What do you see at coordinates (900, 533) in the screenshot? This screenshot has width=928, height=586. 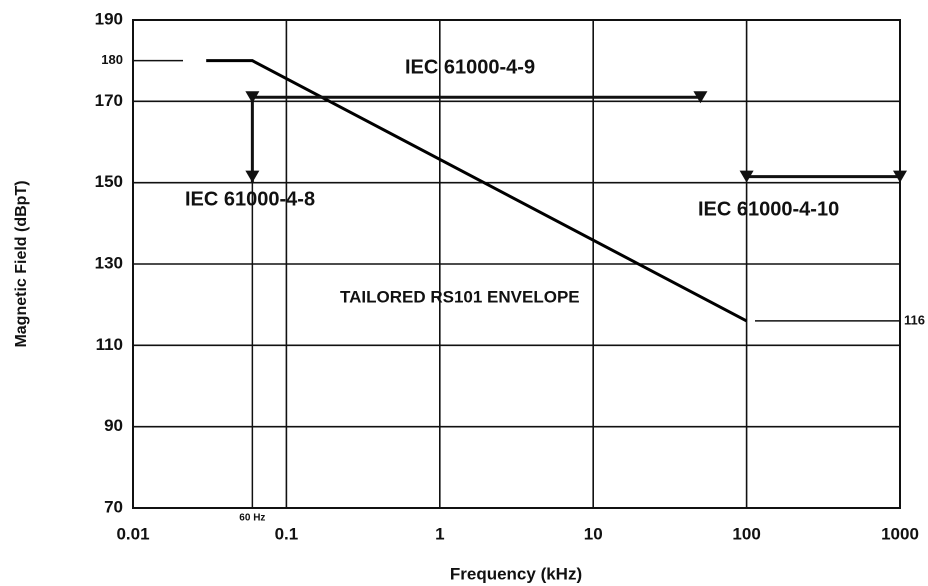 I see `x-tick-label: 1000` at bounding box center [900, 533].